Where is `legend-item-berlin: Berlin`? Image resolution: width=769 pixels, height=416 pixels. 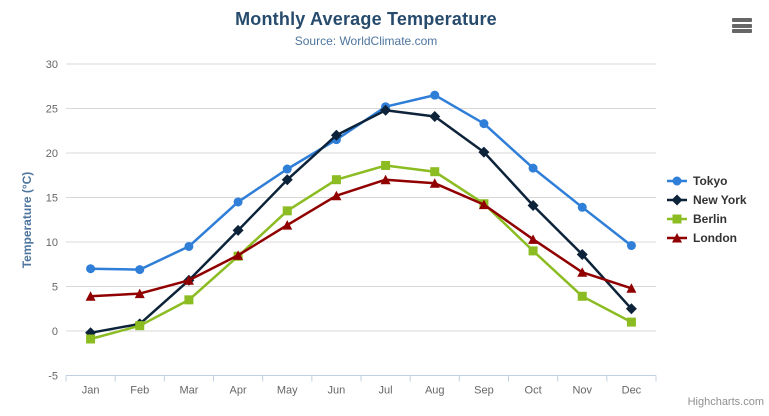
legend-item-berlin: Berlin is located at coordinates (706, 218).